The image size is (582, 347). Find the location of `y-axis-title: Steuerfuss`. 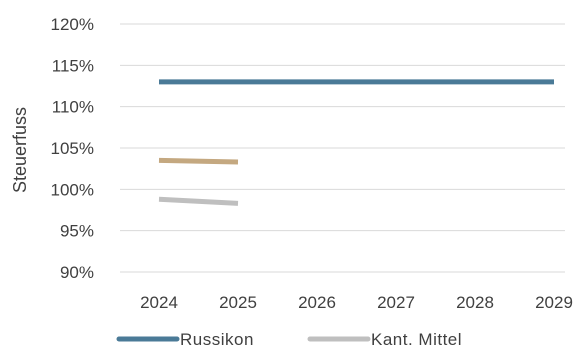

y-axis-title: Steuerfuss is located at coordinates (20, 150).